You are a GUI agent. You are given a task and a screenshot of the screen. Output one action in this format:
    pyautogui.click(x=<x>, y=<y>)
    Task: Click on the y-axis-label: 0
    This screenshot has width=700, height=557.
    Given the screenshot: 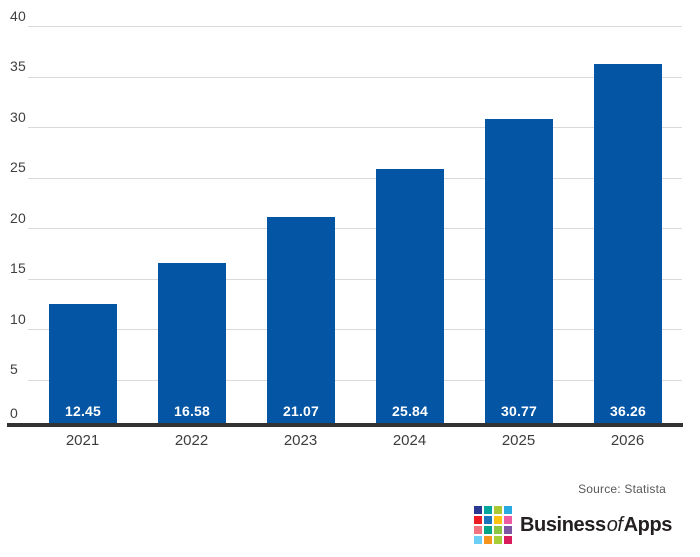 What is the action you would take?
    pyautogui.click(x=14, y=413)
    